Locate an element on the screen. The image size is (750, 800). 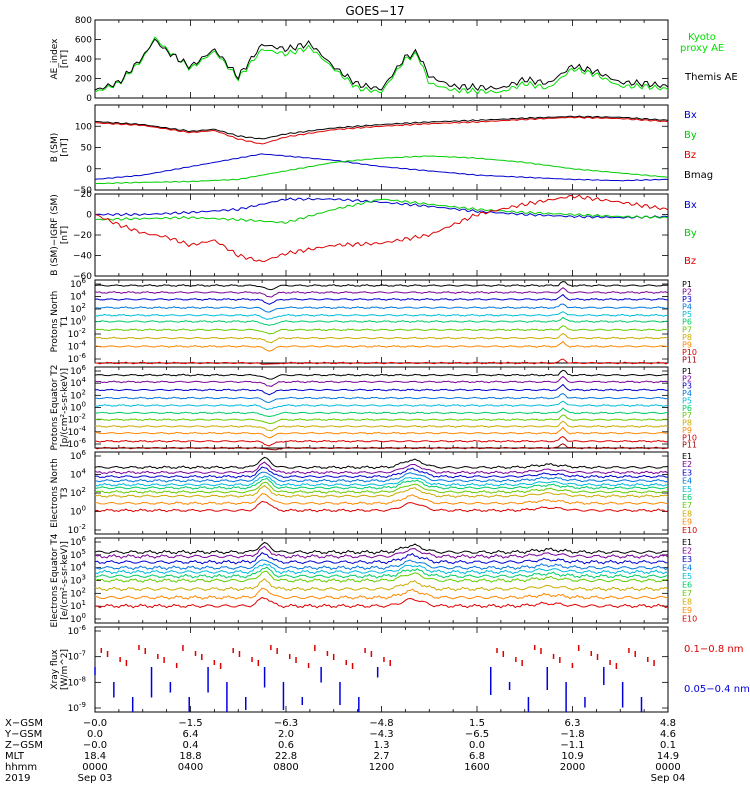
series-line-themis-ae is located at coordinates (381, 64).